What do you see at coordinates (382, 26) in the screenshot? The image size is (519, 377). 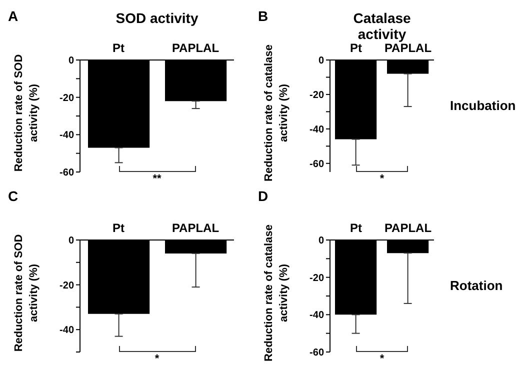 I see `chart-title: Catalase activity` at bounding box center [382, 26].